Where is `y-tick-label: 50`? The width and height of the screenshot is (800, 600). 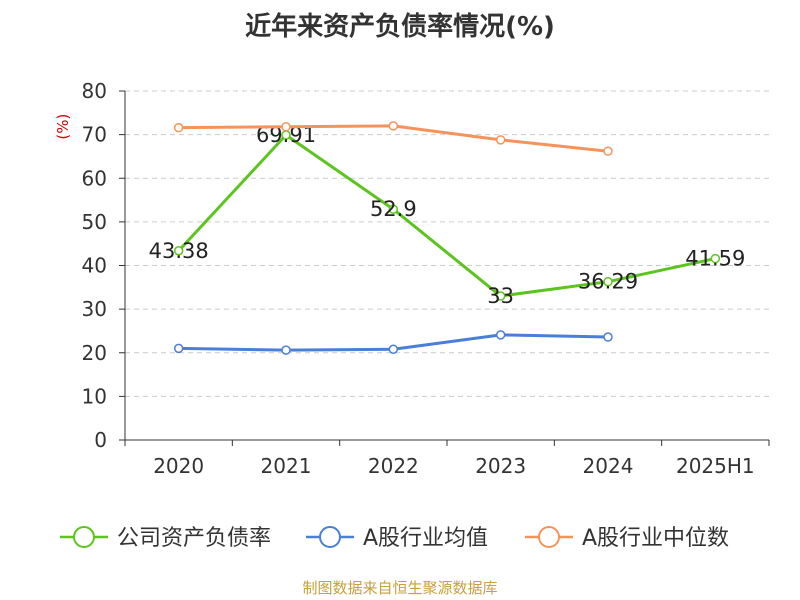
y-tick-label: 50 is located at coordinates (94, 222).